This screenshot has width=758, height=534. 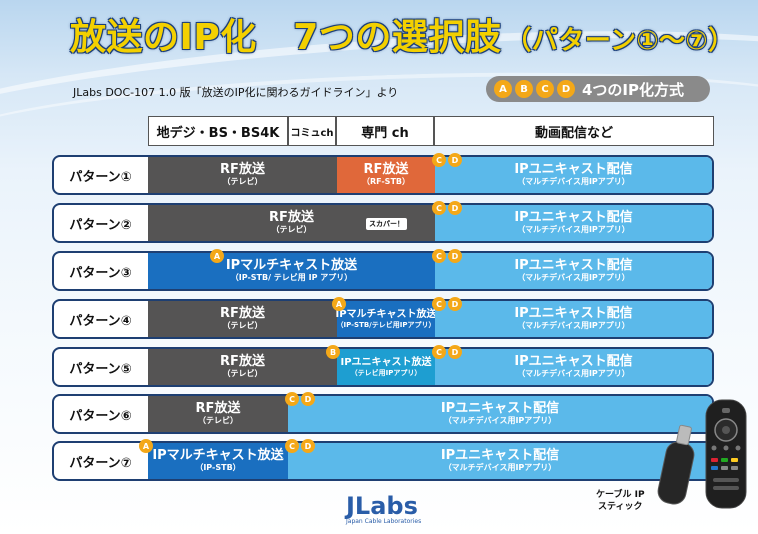 What do you see at coordinates (286, 37) in the screenshot?
I see `title-main: 放送のIP化 7つの選択肢` at bounding box center [286, 37].